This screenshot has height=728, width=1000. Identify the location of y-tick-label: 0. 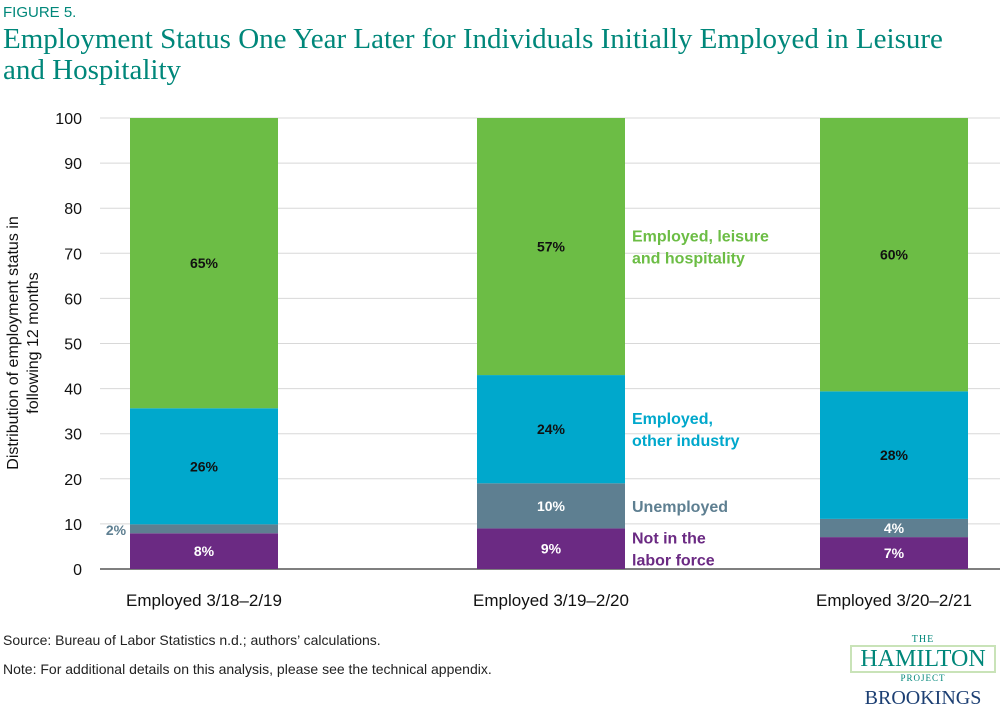
(77, 570).